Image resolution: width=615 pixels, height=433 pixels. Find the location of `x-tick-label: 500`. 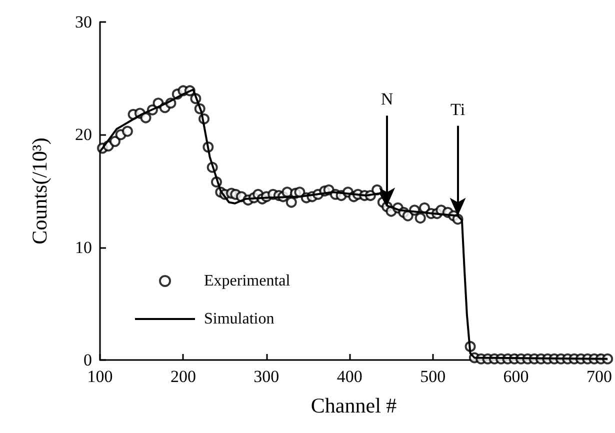

x-tick-label: 500 is located at coordinates (433, 376).